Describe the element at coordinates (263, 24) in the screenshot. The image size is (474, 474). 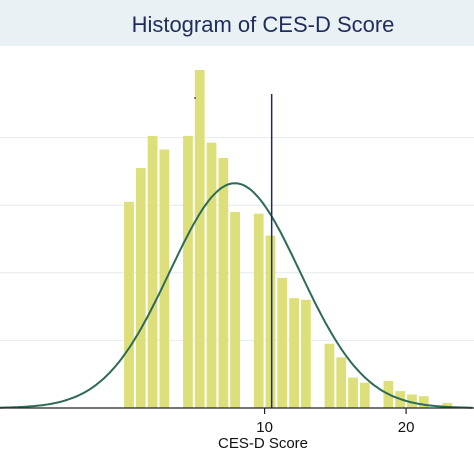
I see `chart-title: Histogram of CES-D Score` at that location.